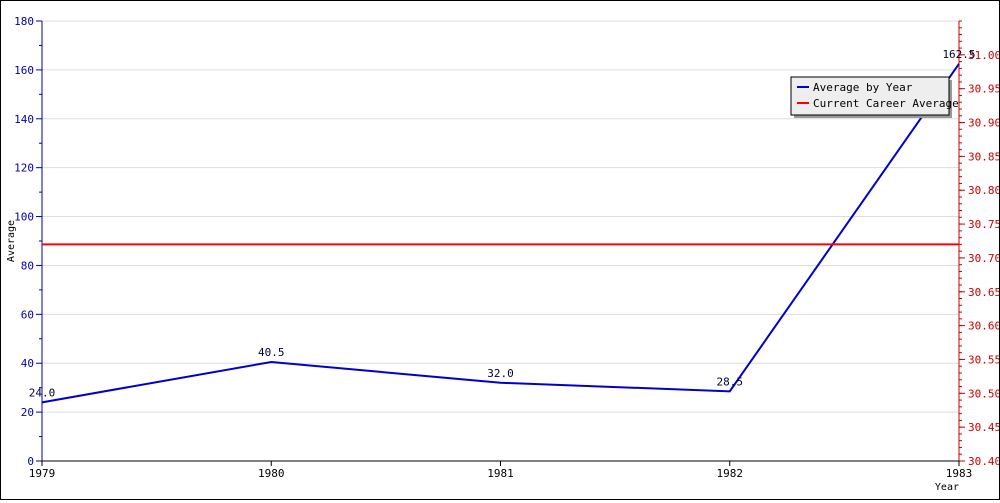  What do you see at coordinates (983, 292) in the screenshot?
I see `right-y-tick-label: 30.65` at bounding box center [983, 292].